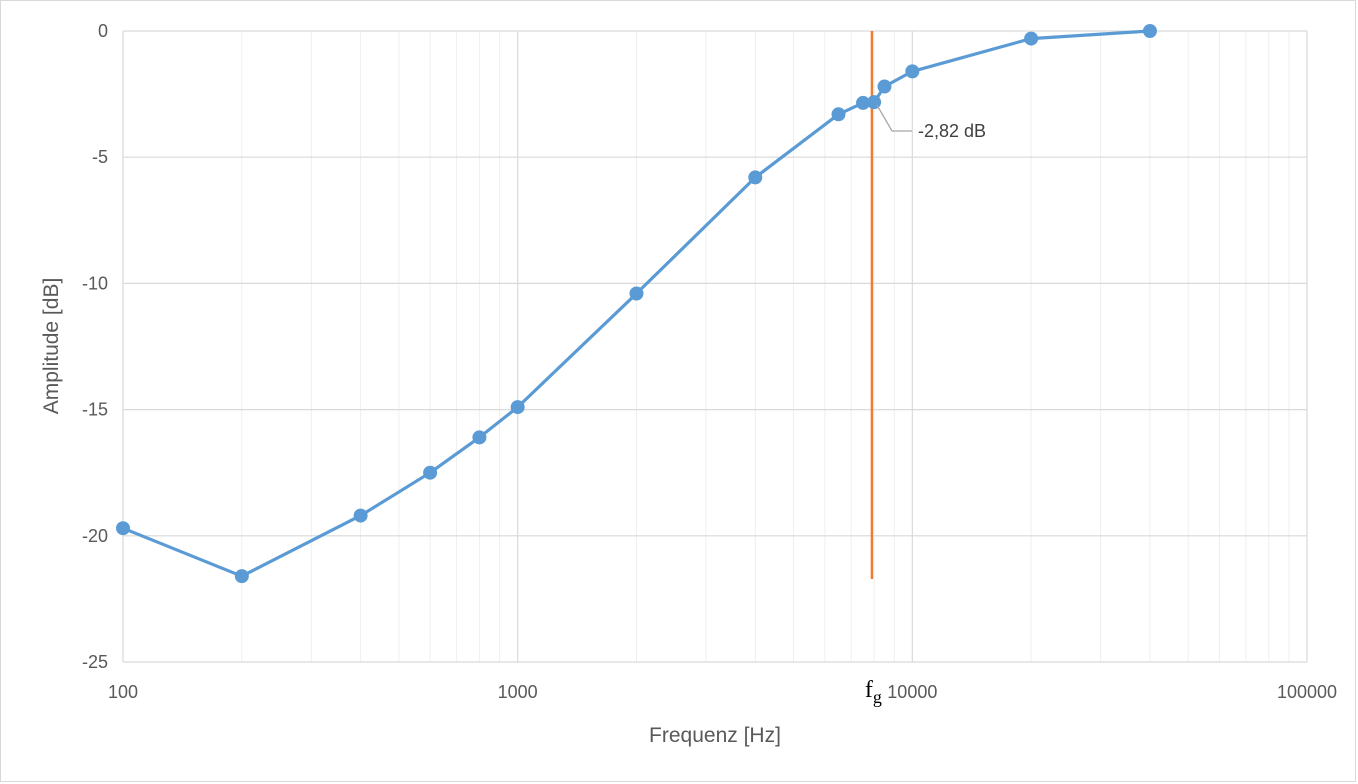 Image resolution: width=1358 pixels, height=784 pixels. What do you see at coordinates (884, 118) in the screenshot?
I see `annotation-leader-line` at bounding box center [884, 118].